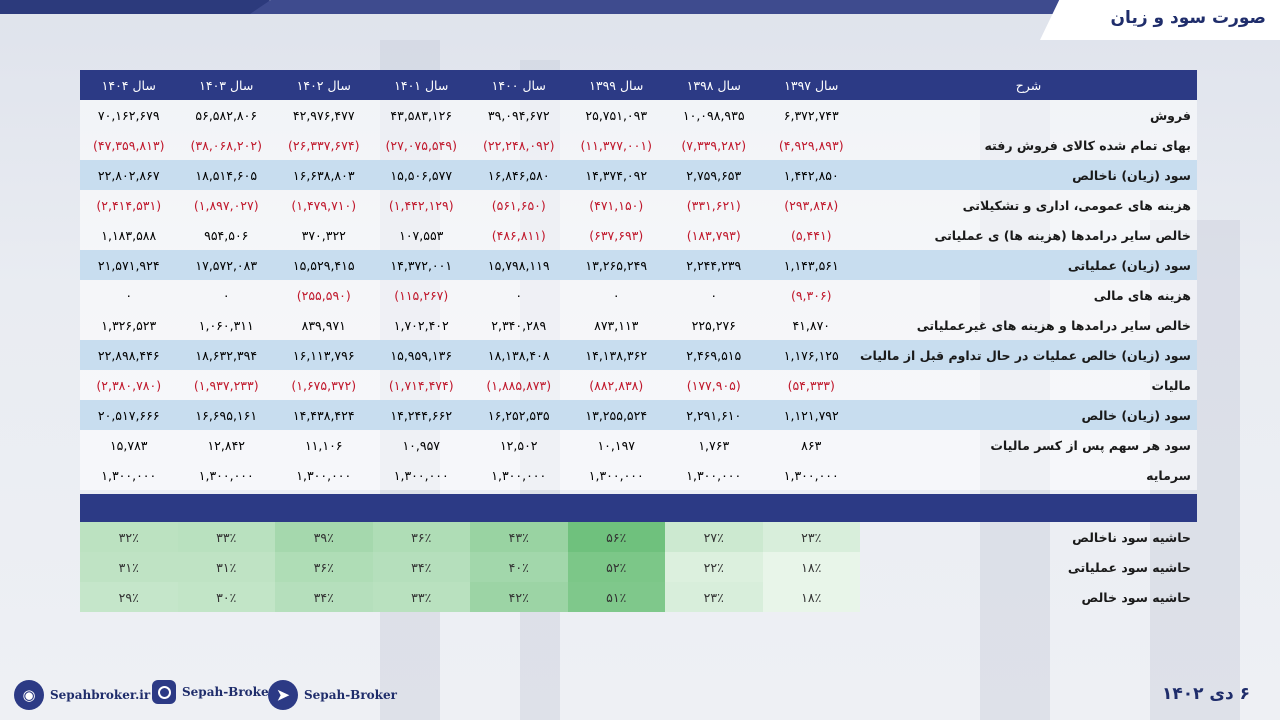 This screenshot has width=1280, height=720. What do you see at coordinates (226, 115) in the screenshot?
I see `table-cell: ۵۶,۵۸۲,۸۰۶` at bounding box center [226, 115].